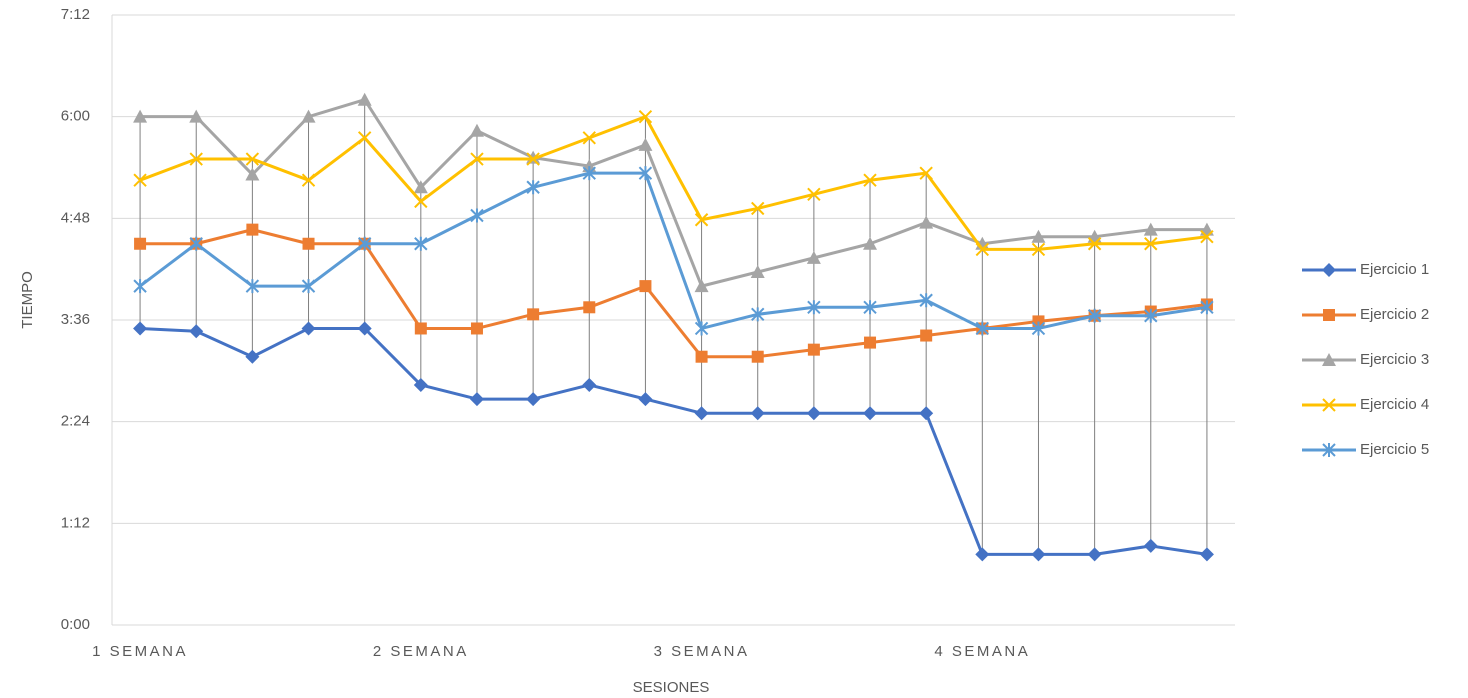 The image size is (1468, 698). I want to click on y-tick-label: 0:00, so click(75, 624).